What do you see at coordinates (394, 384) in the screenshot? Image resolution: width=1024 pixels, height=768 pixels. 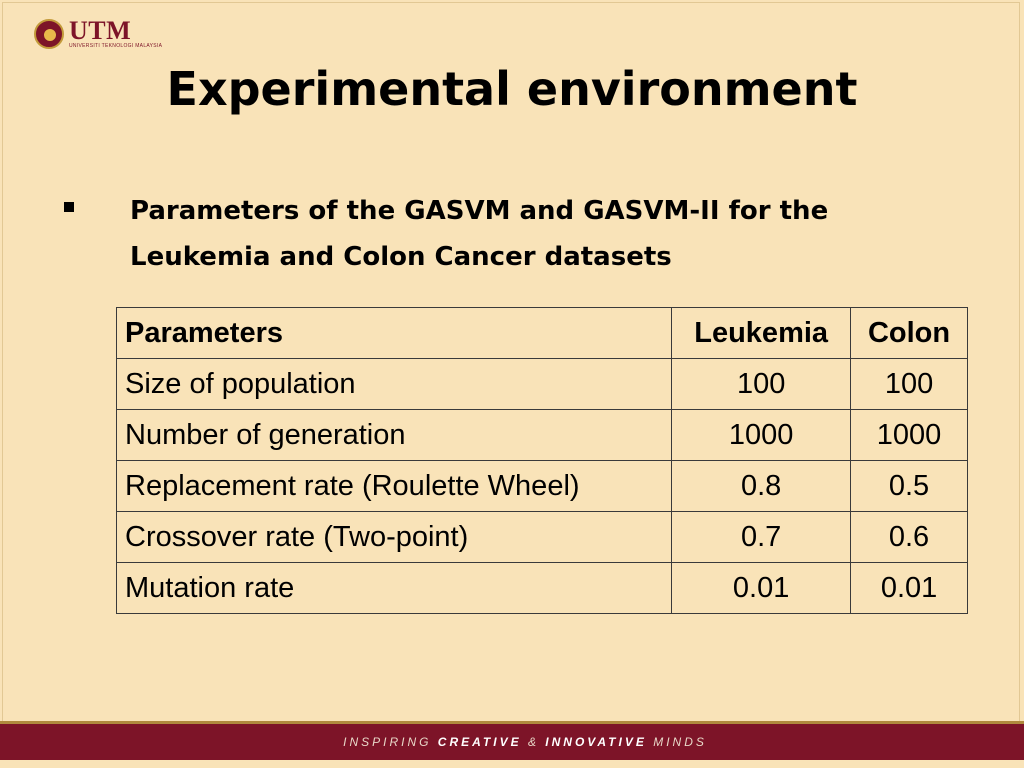 I see `param-name: Size of population` at bounding box center [394, 384].